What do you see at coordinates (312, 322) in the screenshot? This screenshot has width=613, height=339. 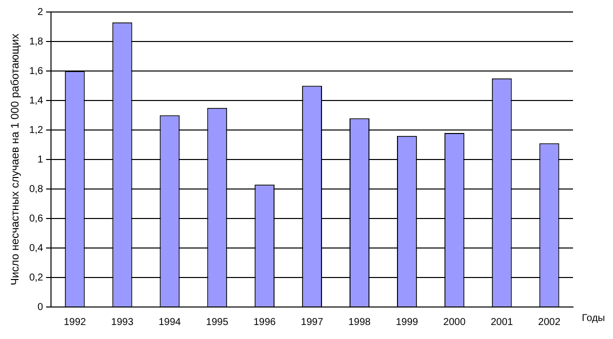 I see `x-tick-label: 1997` at bounding box center [312, 322].